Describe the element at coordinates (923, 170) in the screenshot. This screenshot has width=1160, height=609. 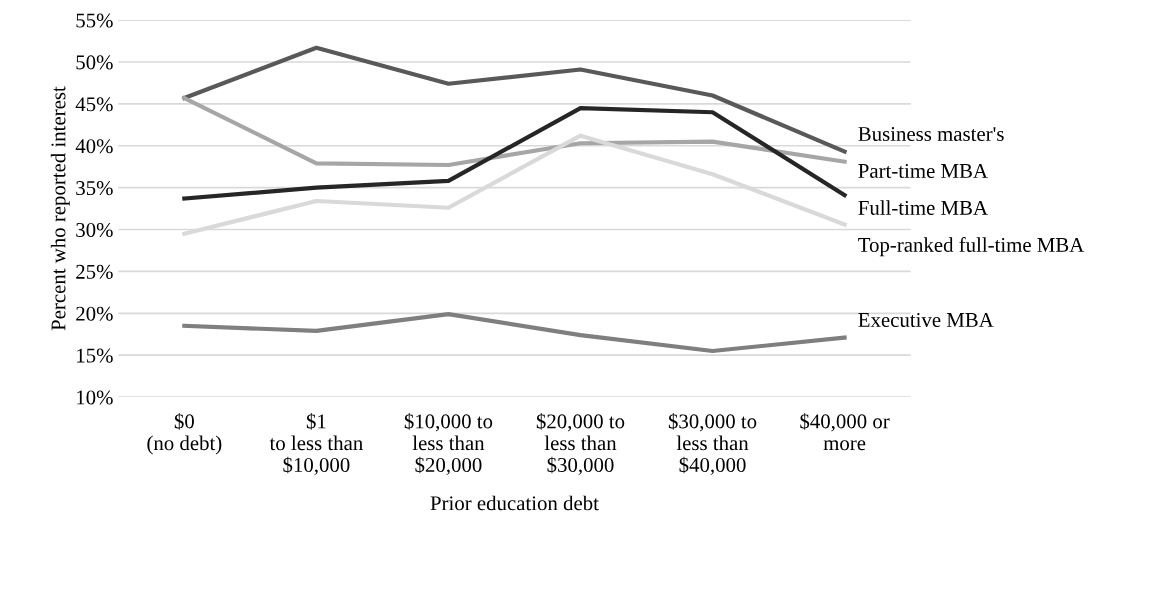
I see `series-label: Part-time MBA` at that location.